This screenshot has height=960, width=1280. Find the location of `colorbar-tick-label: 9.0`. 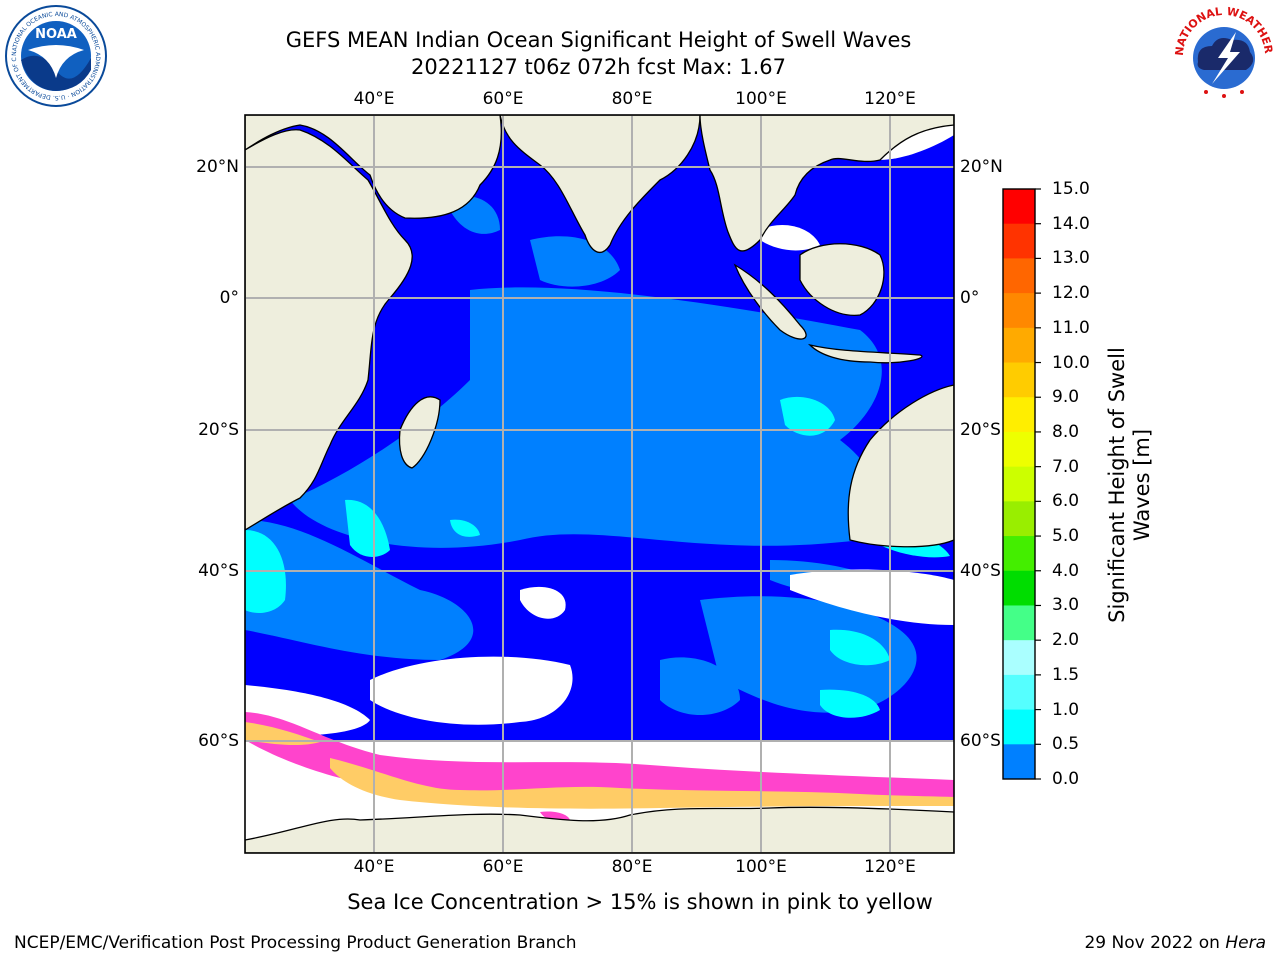

colorbar-tick-label: 9.0 is located at coordinates (1066, 397).